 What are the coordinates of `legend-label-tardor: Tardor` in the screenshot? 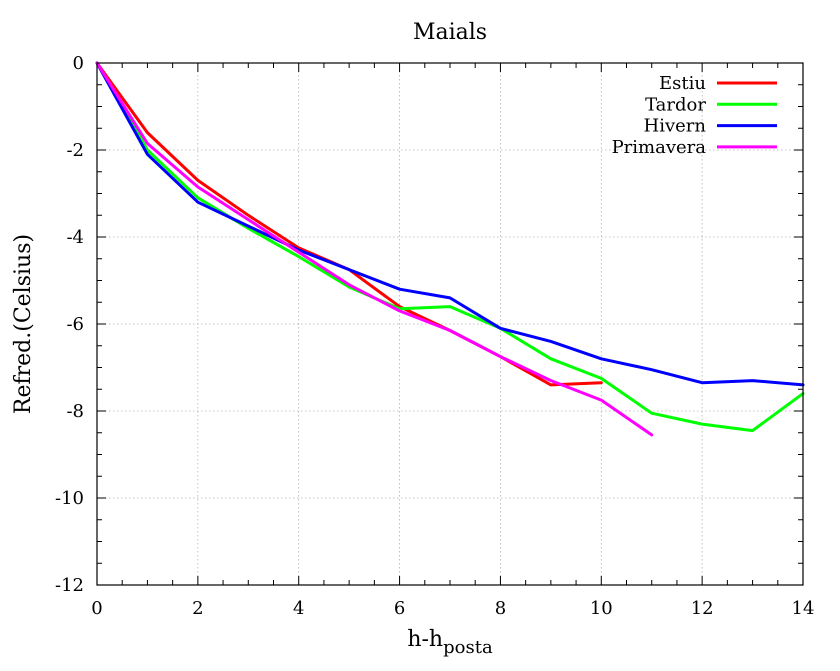 It's located at (675, 104).